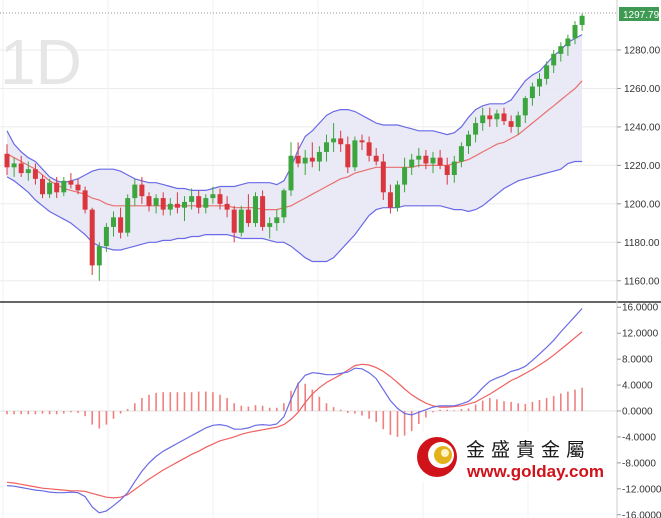 This screenshot has width=661, height=518. What do you see at coordinates (640, 334) in the screenshot?
I see `macd-tick-label: 12.0000` at bounding box center [640, 334].